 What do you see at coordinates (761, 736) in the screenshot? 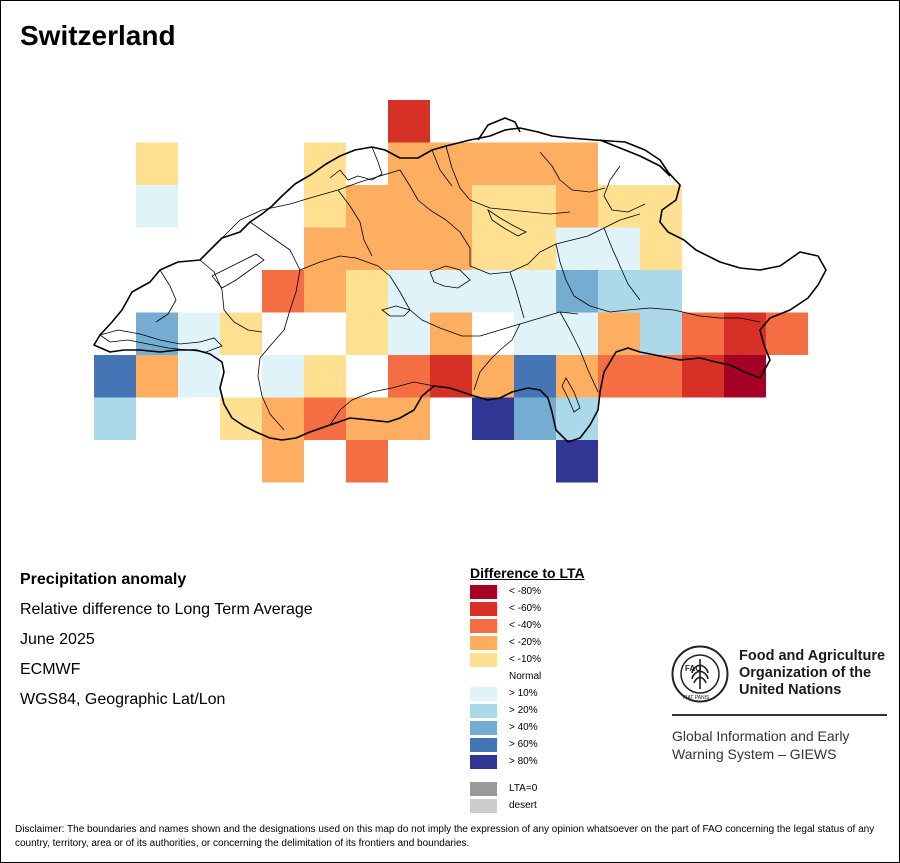
I see `giews-line: Global Information and Early` at bounding box center [761, 736].